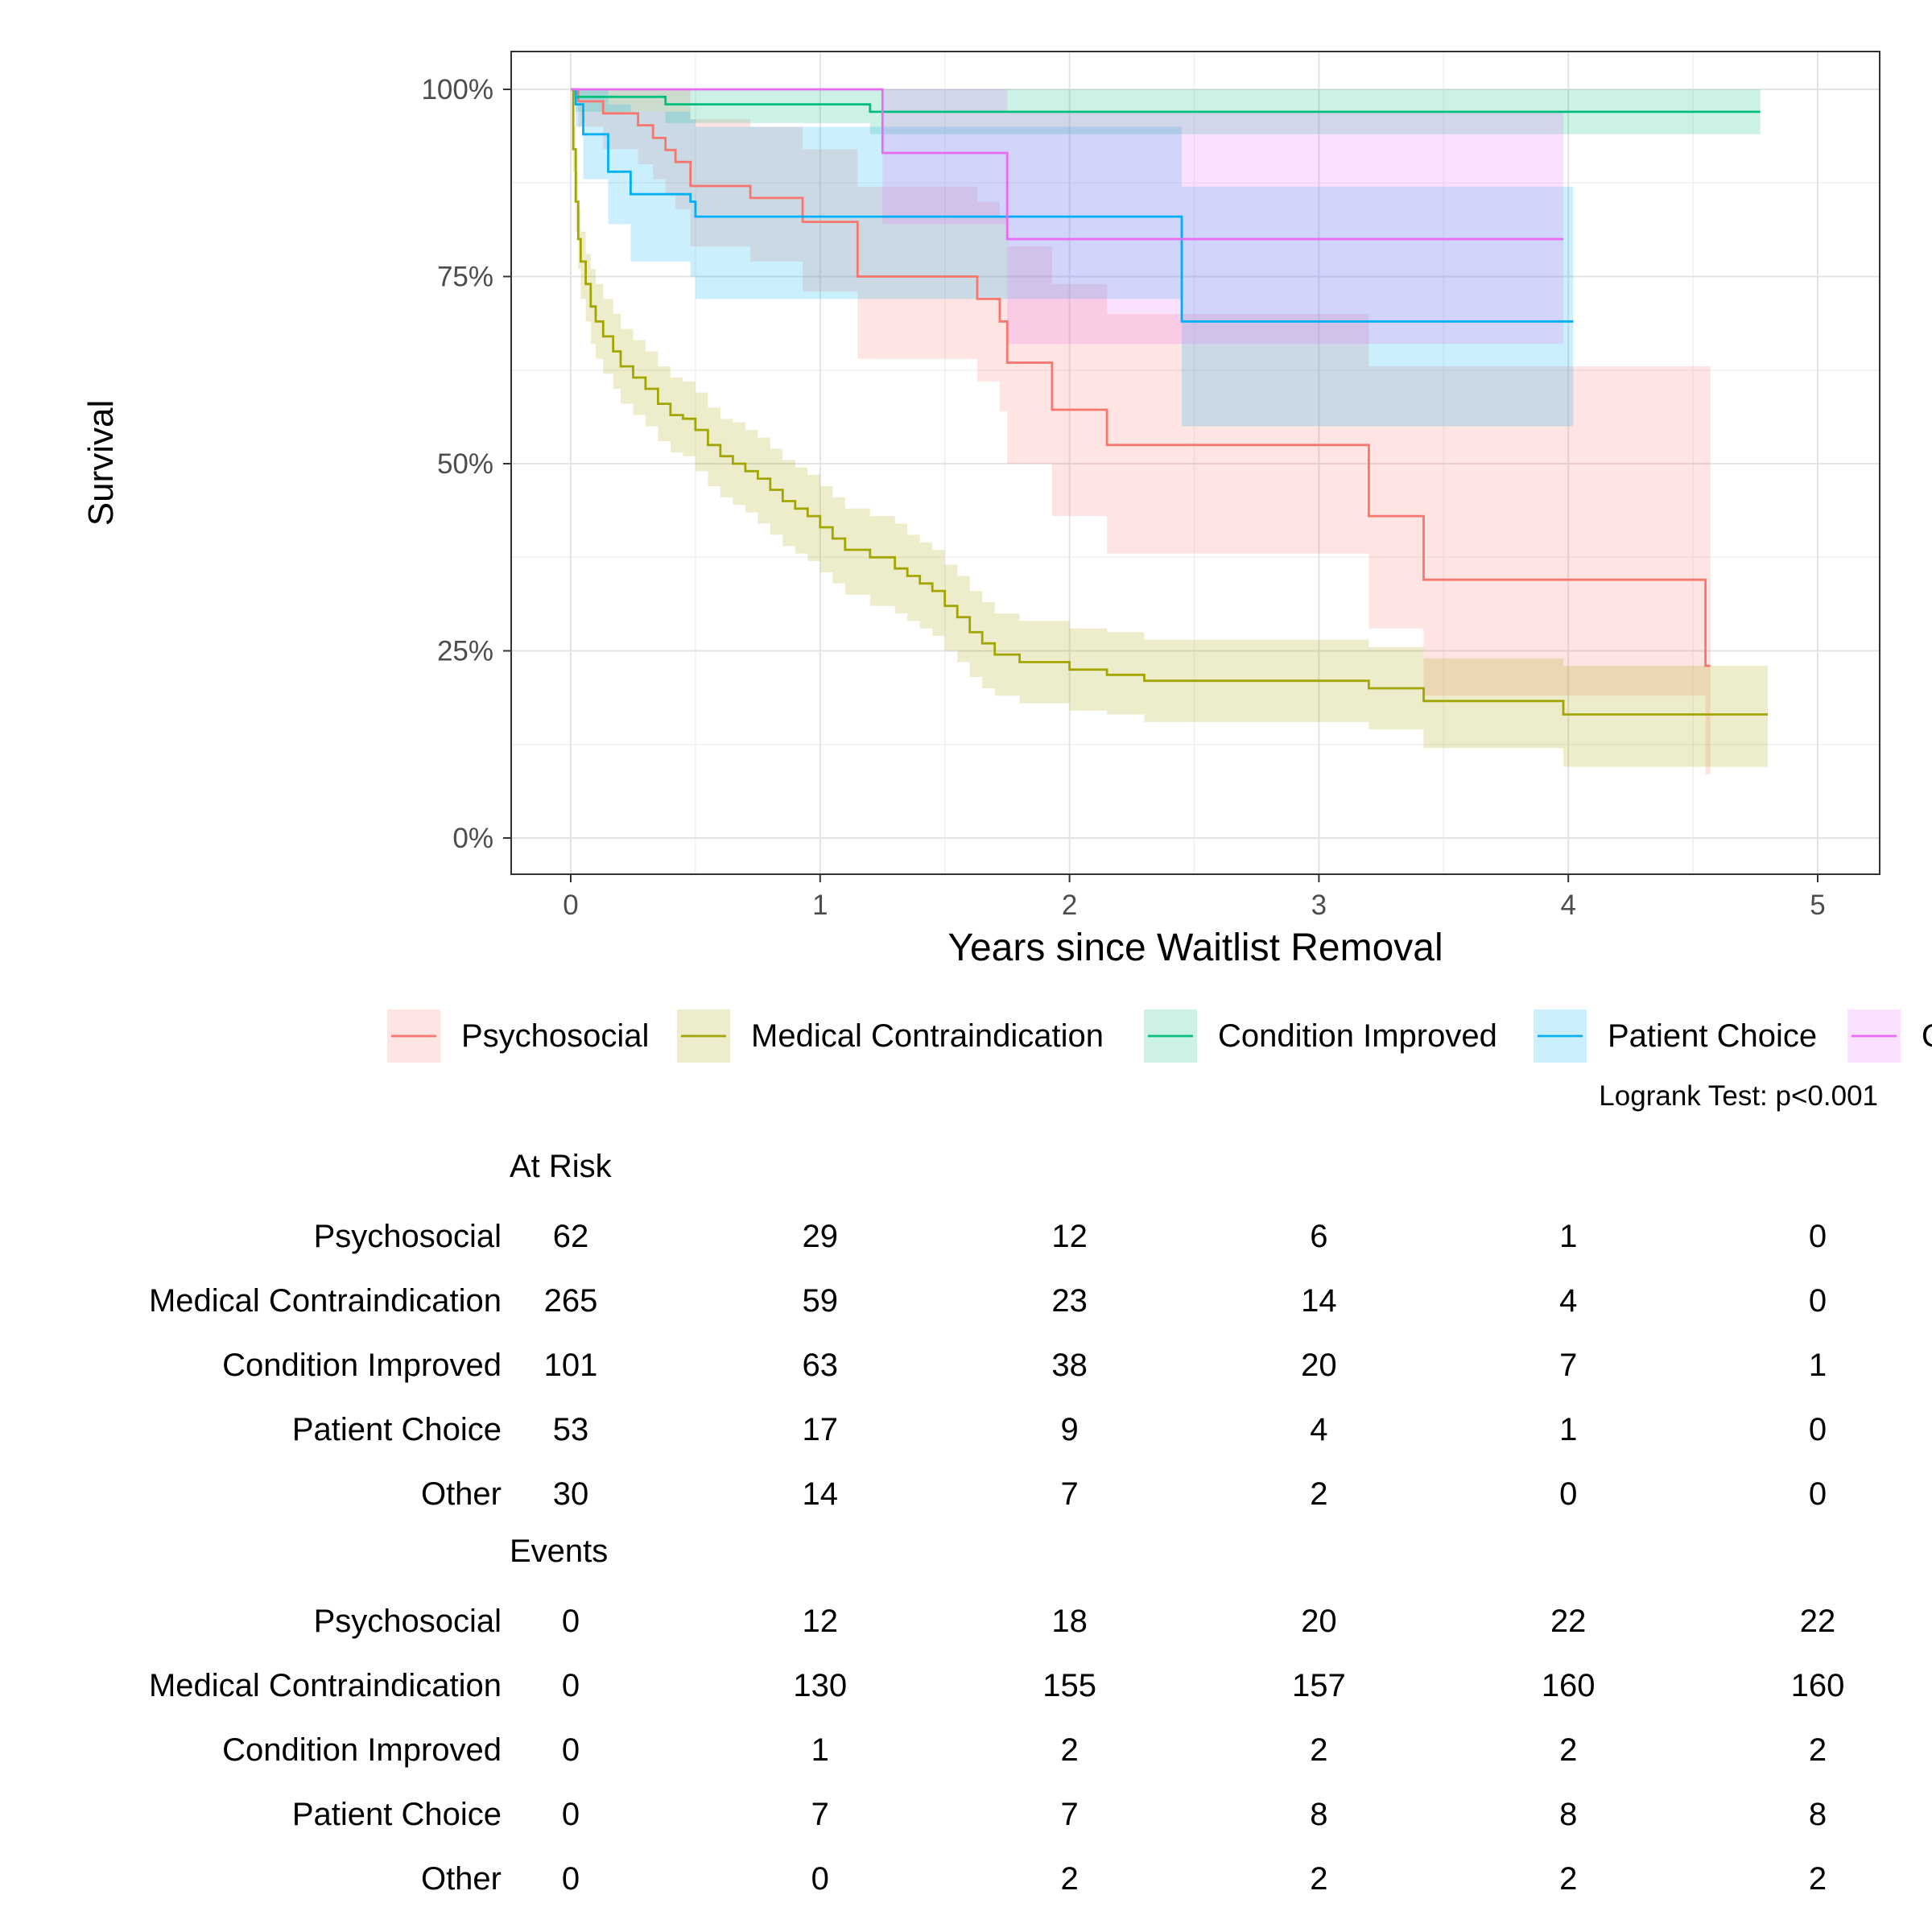  I want to click on y-tick-label: 75%, so click(465, 277).